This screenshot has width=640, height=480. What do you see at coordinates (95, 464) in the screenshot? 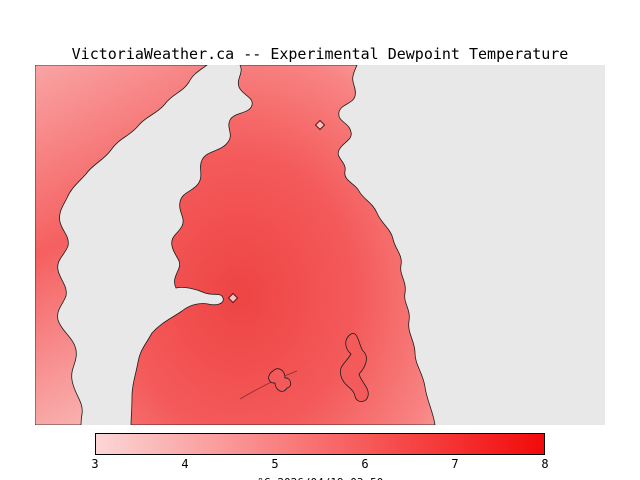
I see `colorbar-tick: 3` at bounding box center [95, 464].